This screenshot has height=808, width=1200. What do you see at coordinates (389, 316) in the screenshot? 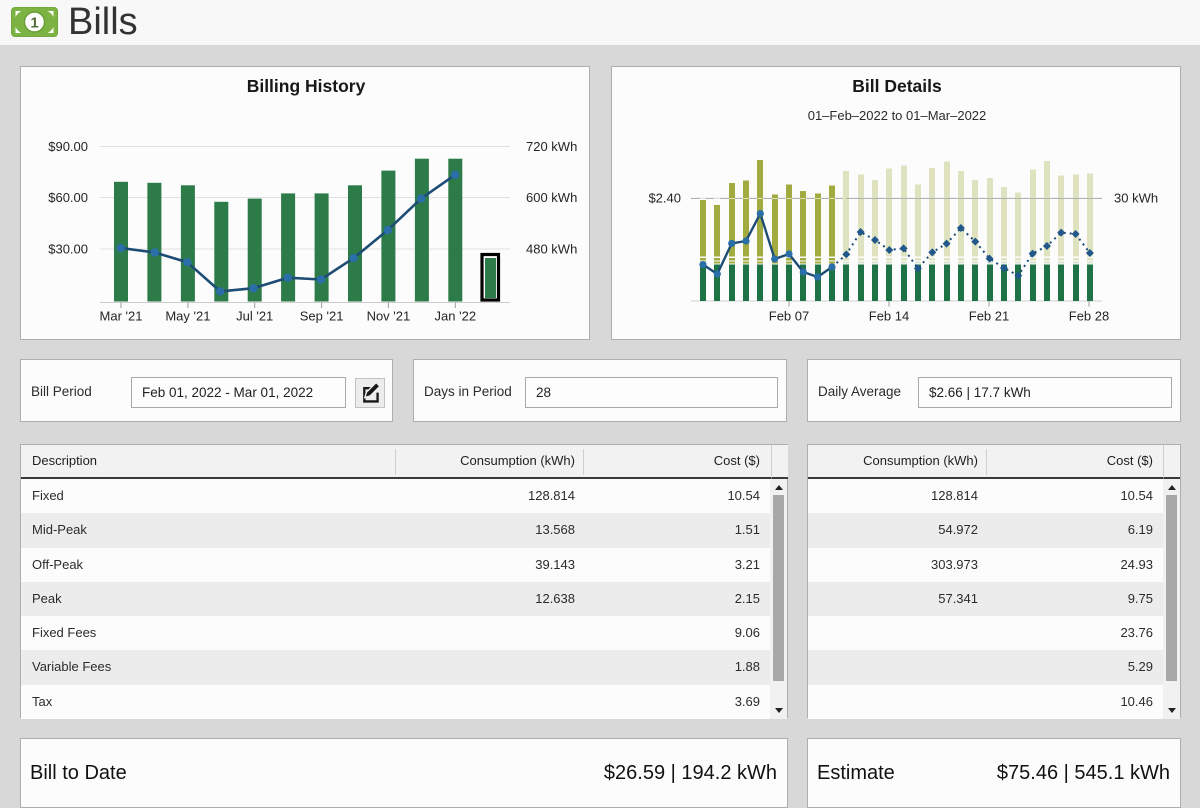
I see `svg-text: Nov '21` at bounding box center [389, 316].